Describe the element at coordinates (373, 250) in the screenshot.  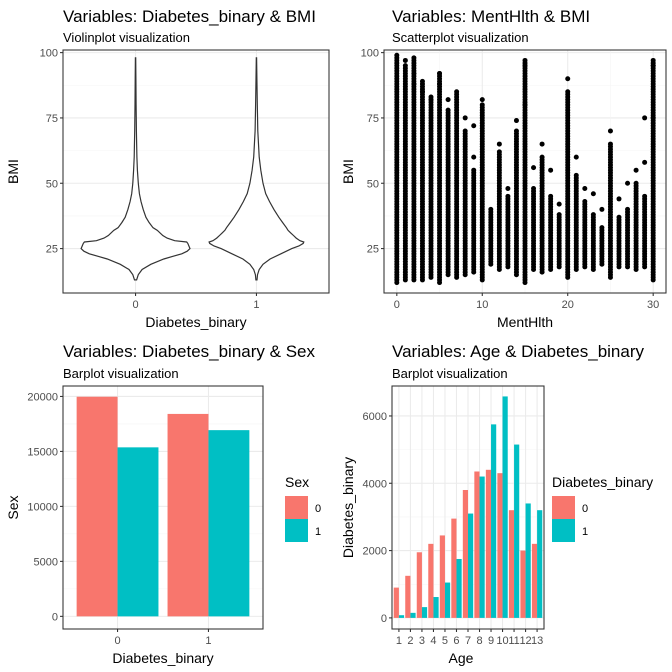
I see `scatter-y-tick-label: 25` at that location.